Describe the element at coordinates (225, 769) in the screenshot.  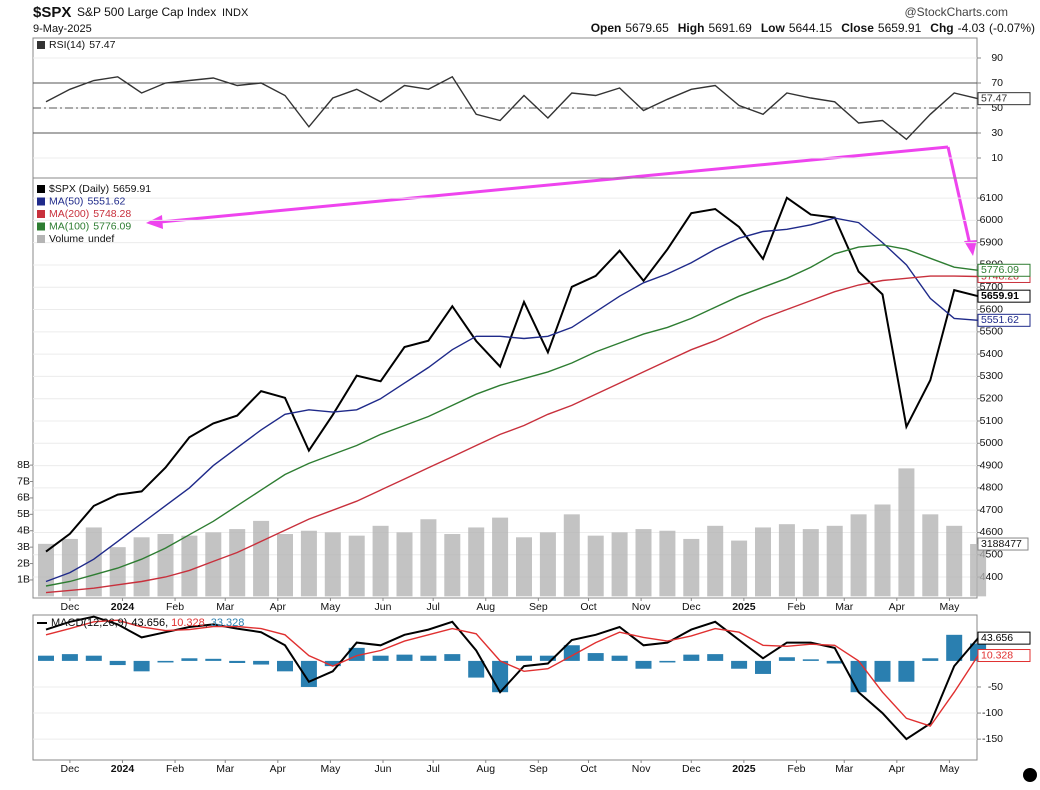
I see `x-tick-label: Mar` at that location.